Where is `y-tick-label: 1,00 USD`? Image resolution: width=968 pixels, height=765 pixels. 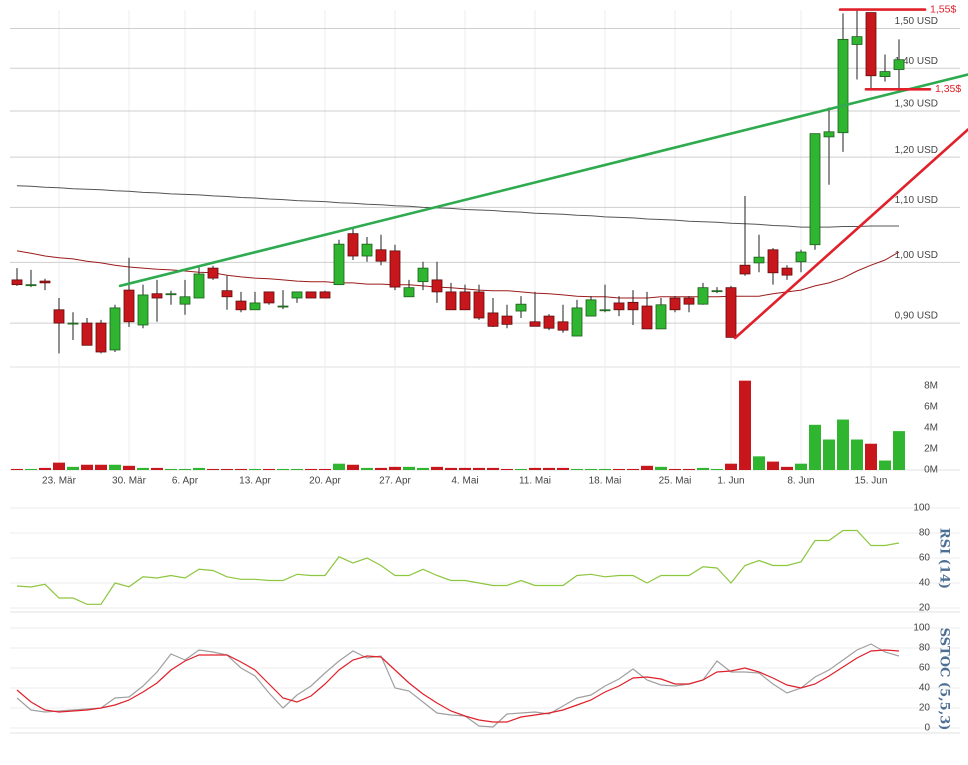
y-tick-label: 1,00 USD is located at coordinates (916, 255).